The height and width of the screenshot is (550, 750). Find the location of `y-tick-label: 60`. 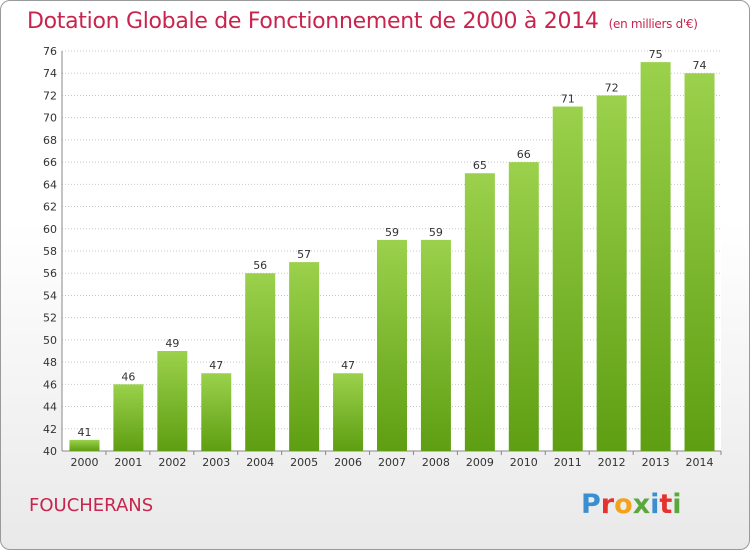

y-tick-label: 60 is located at coordinates (50, 229).